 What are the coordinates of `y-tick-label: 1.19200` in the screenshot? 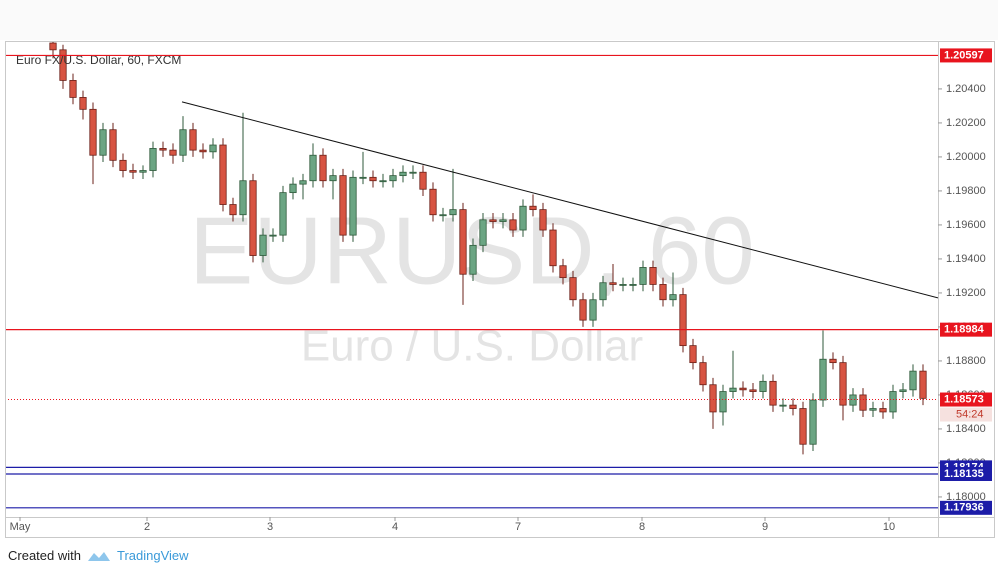 It's located at (966, 293).